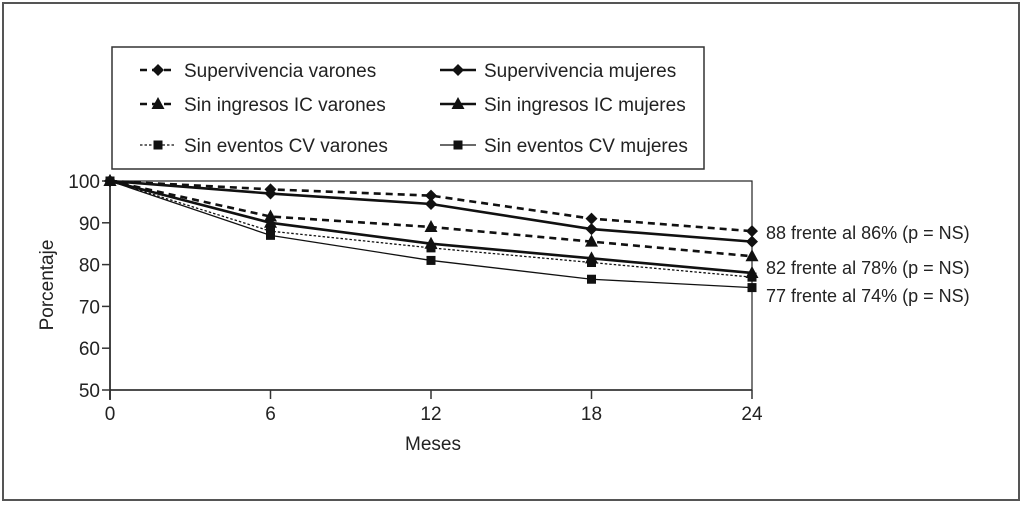 The width and height of the screenshot is (1024, 505). I want to click on x-tick-label: 24, so click(752, 414).